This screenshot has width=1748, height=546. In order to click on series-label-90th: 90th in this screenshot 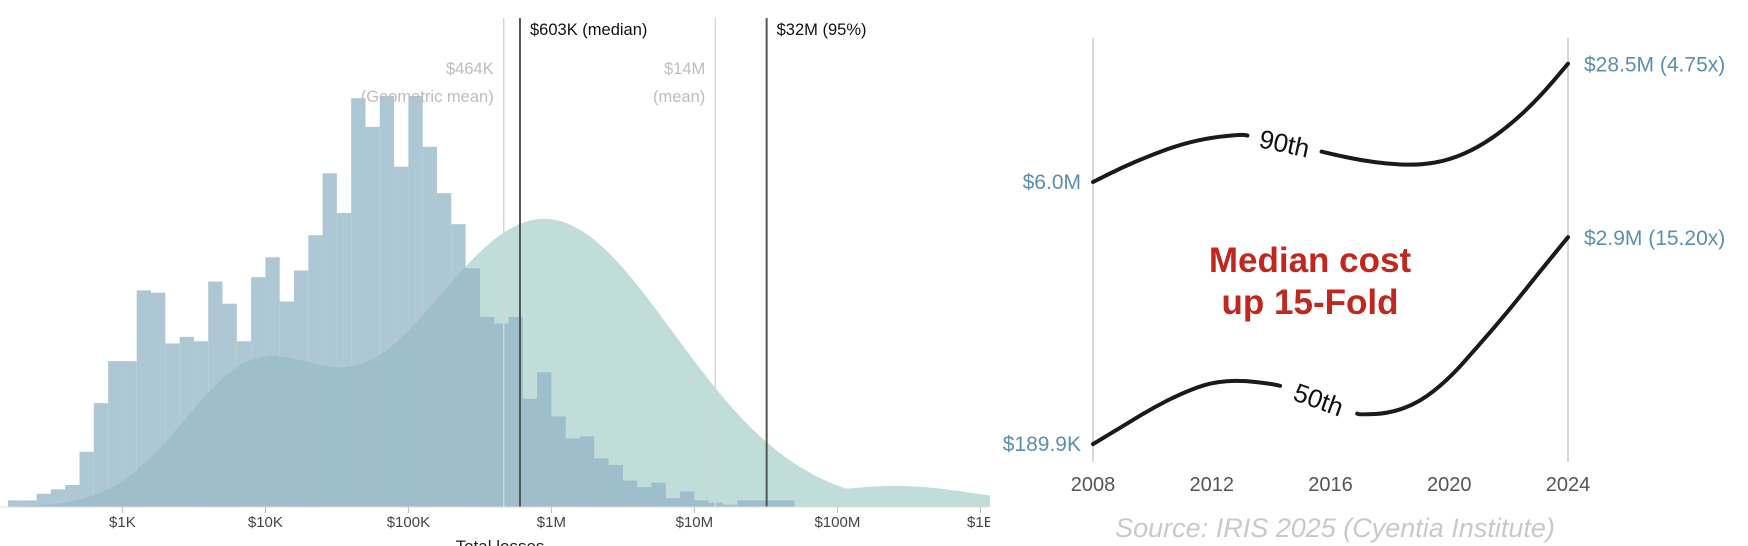, I will do `click(1285, 143)`.